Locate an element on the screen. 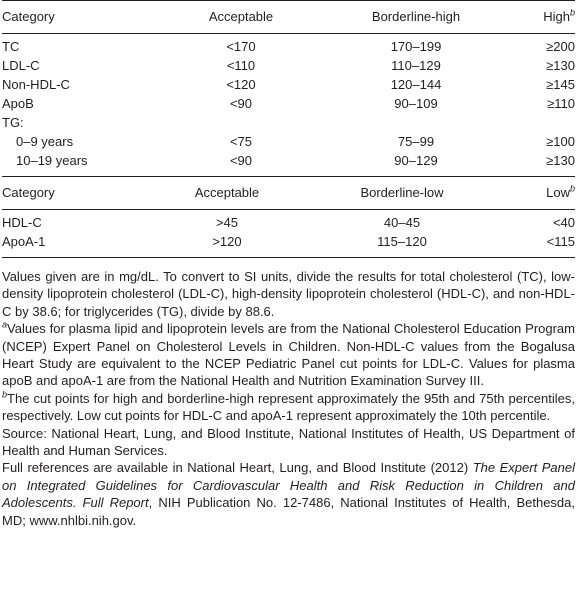 Image resolution: width=577 pixels, height=608 pixels. cell: 90–109 is located at coordinates (416, 103).